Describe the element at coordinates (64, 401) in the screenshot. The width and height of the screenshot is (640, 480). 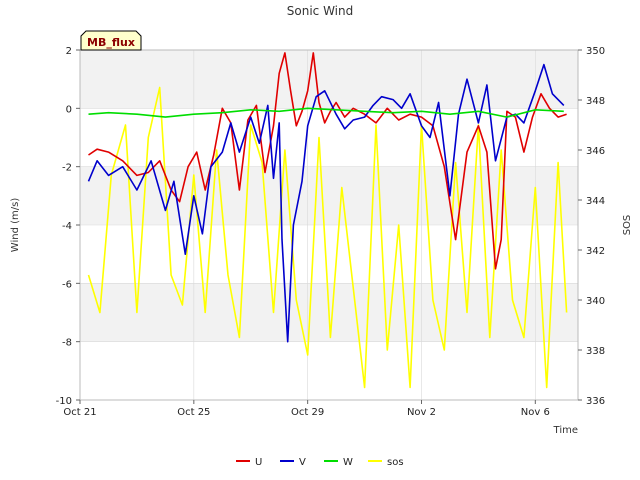
I see `y-tick-label-6: -10` at that location.